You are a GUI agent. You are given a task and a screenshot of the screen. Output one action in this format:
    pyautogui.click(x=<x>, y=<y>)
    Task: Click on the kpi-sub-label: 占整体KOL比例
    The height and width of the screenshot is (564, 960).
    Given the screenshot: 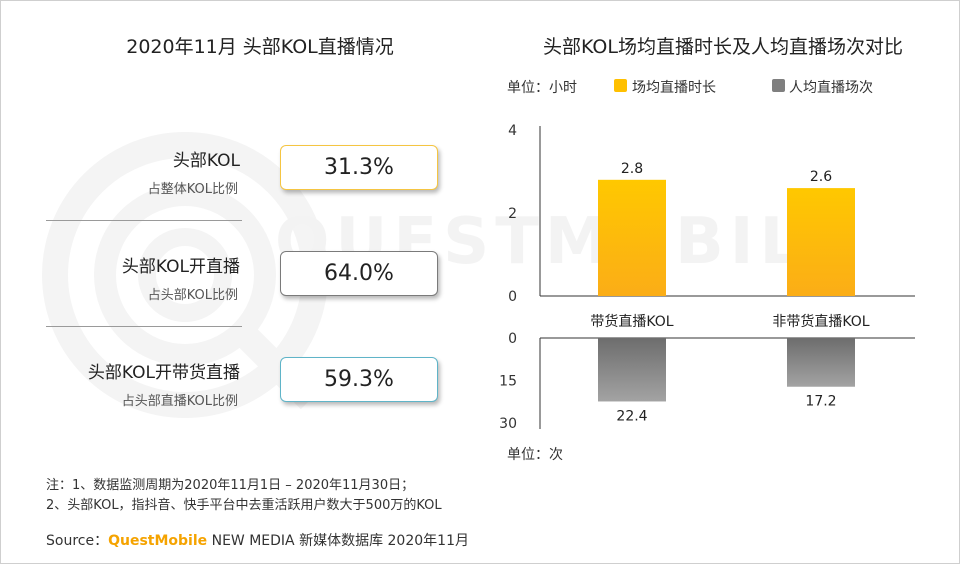 What is the action you would take?
    pyautogui.click(x=192, y=189)
    